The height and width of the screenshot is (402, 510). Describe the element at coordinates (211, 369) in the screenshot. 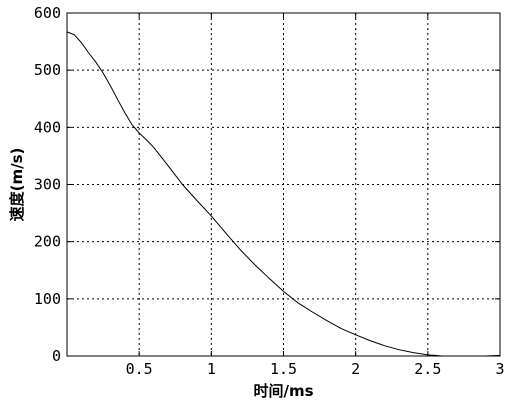

I see `x-tick-label: 1` at that location.